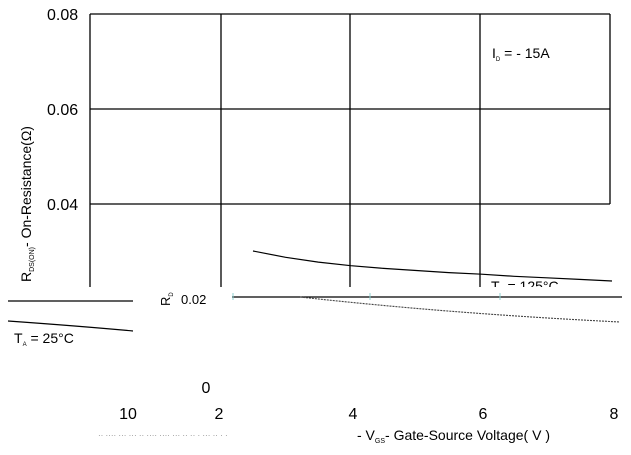 This screenshot has width=631, height=455. I want to click on stray-ten-label: 10, so click(128, 414).